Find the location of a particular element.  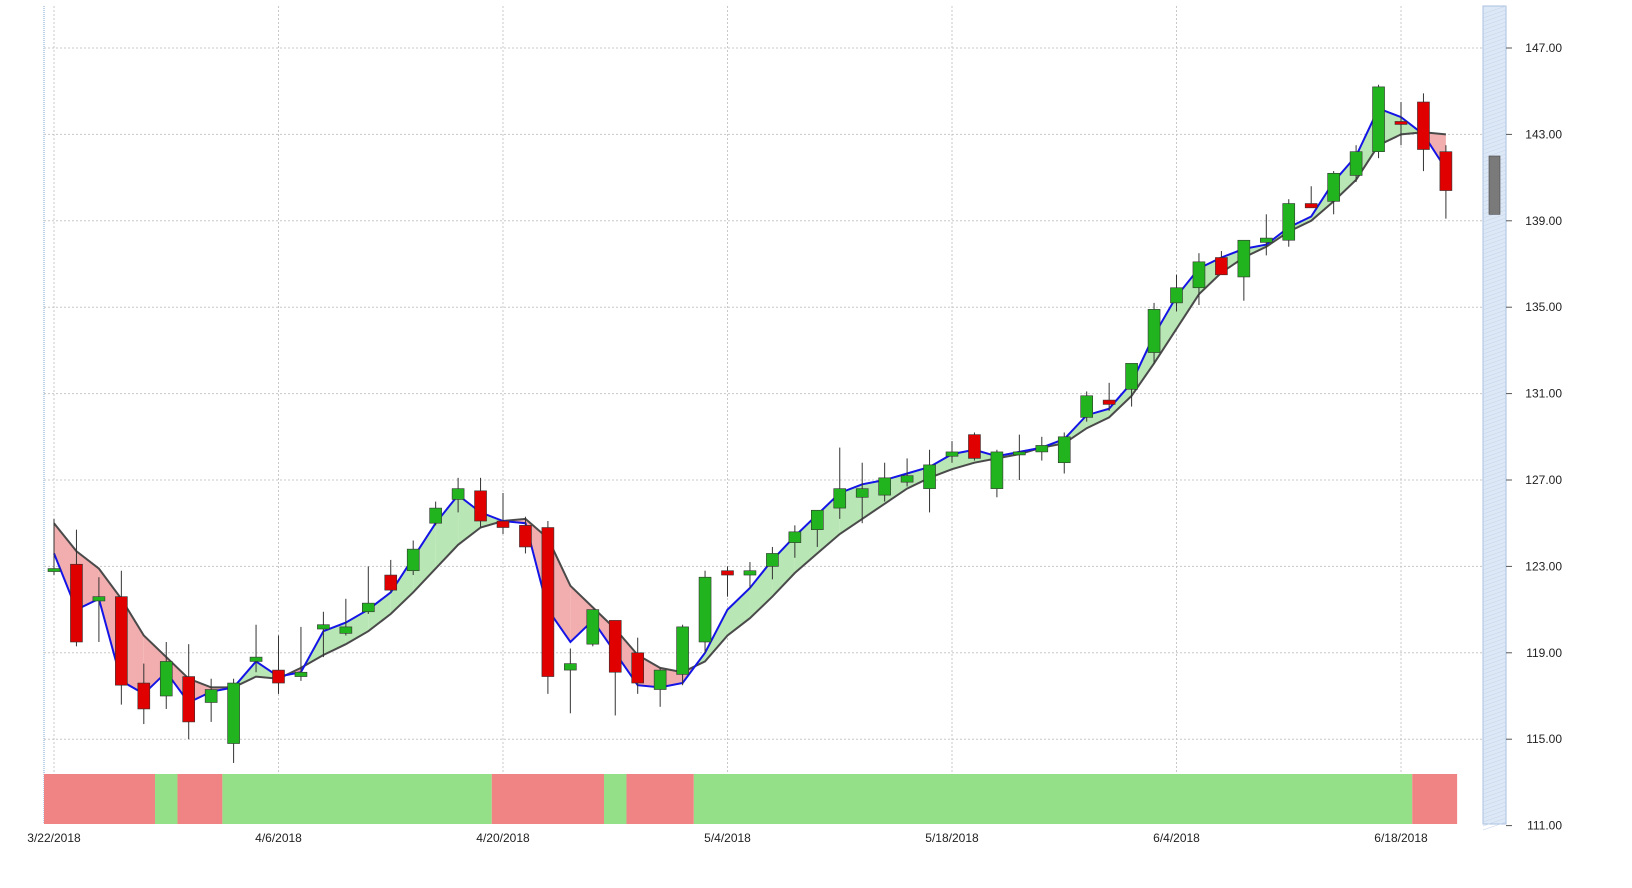

x-tick-label: 5/4/2018 is located at coordinates (727, 838).